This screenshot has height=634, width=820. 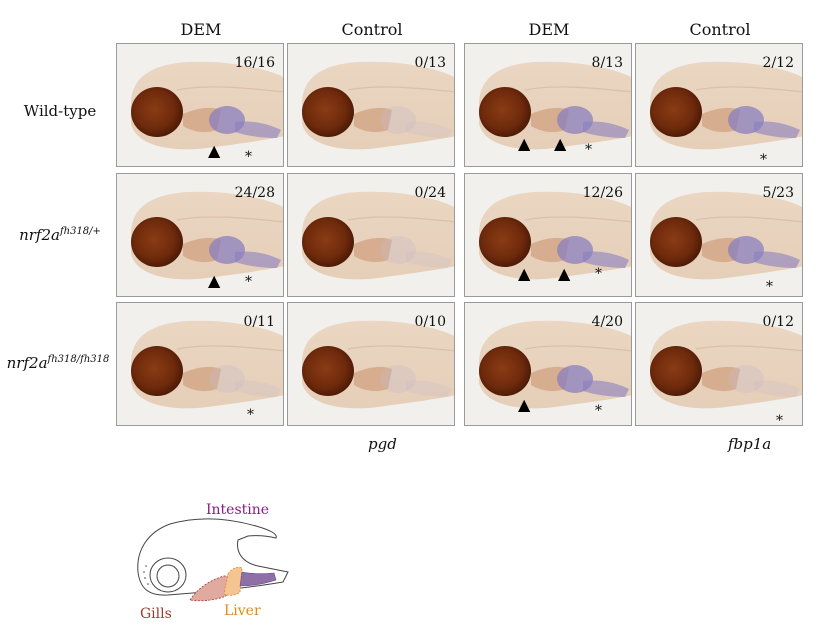 What do you see at coordinates (430, 63) in the screenshot?
I see `panel-ratio: 0/13` at bounding box center [430, 63].